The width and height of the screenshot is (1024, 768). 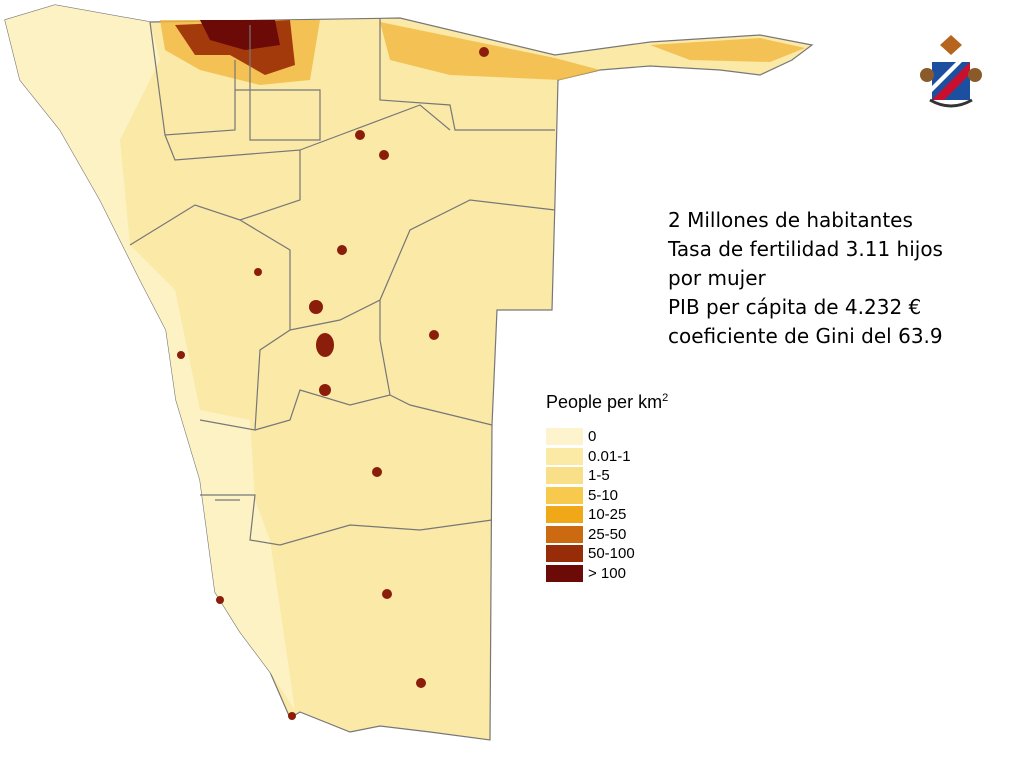 I want to click on legend-label: 5-10, so click(x=603, y=495).